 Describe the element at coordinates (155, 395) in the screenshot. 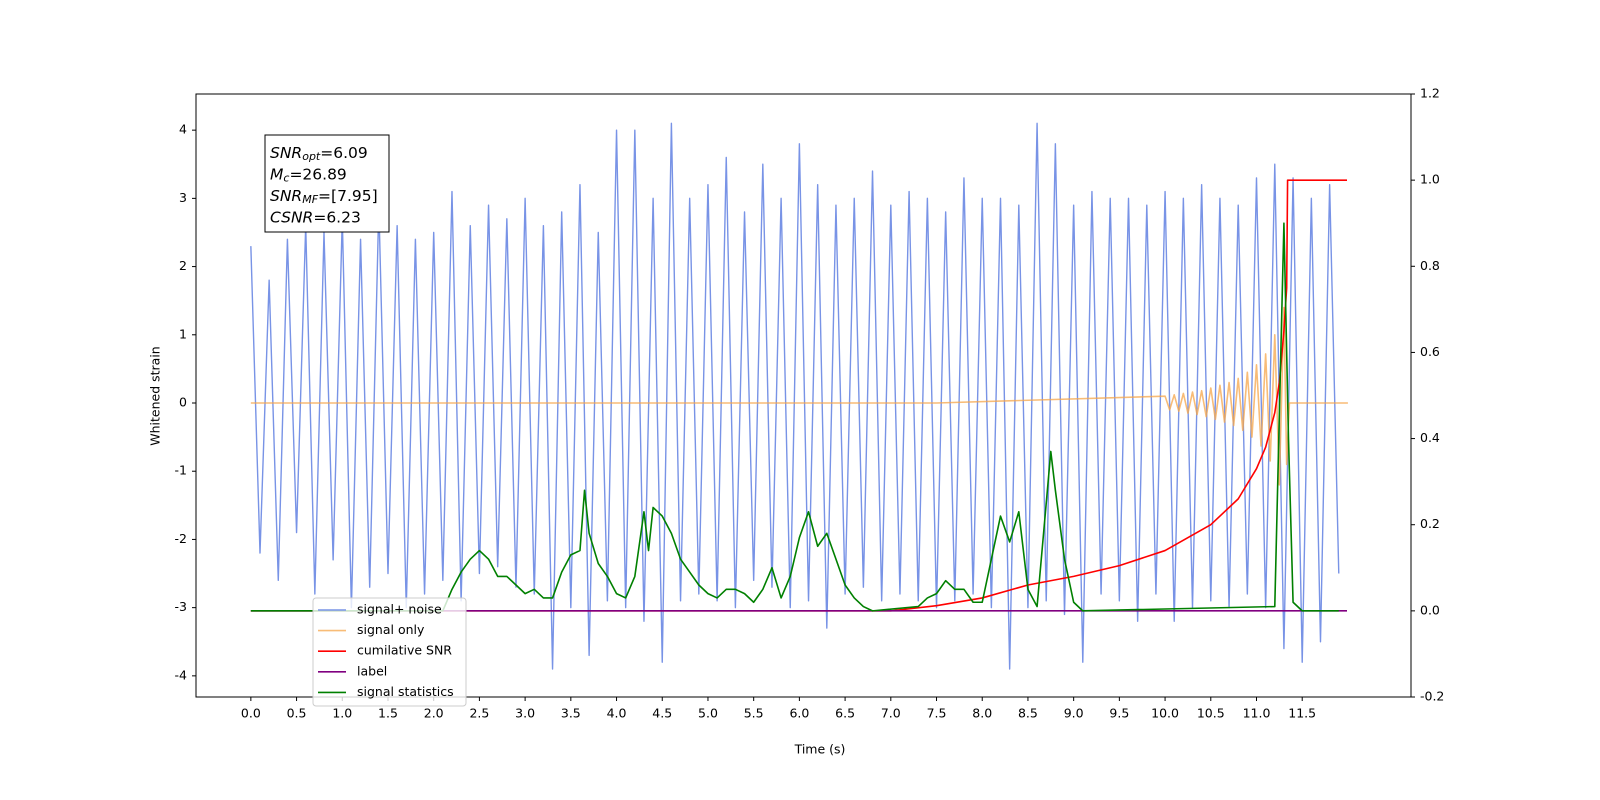

I see `y-axis-label: Whitened strain` at that location.